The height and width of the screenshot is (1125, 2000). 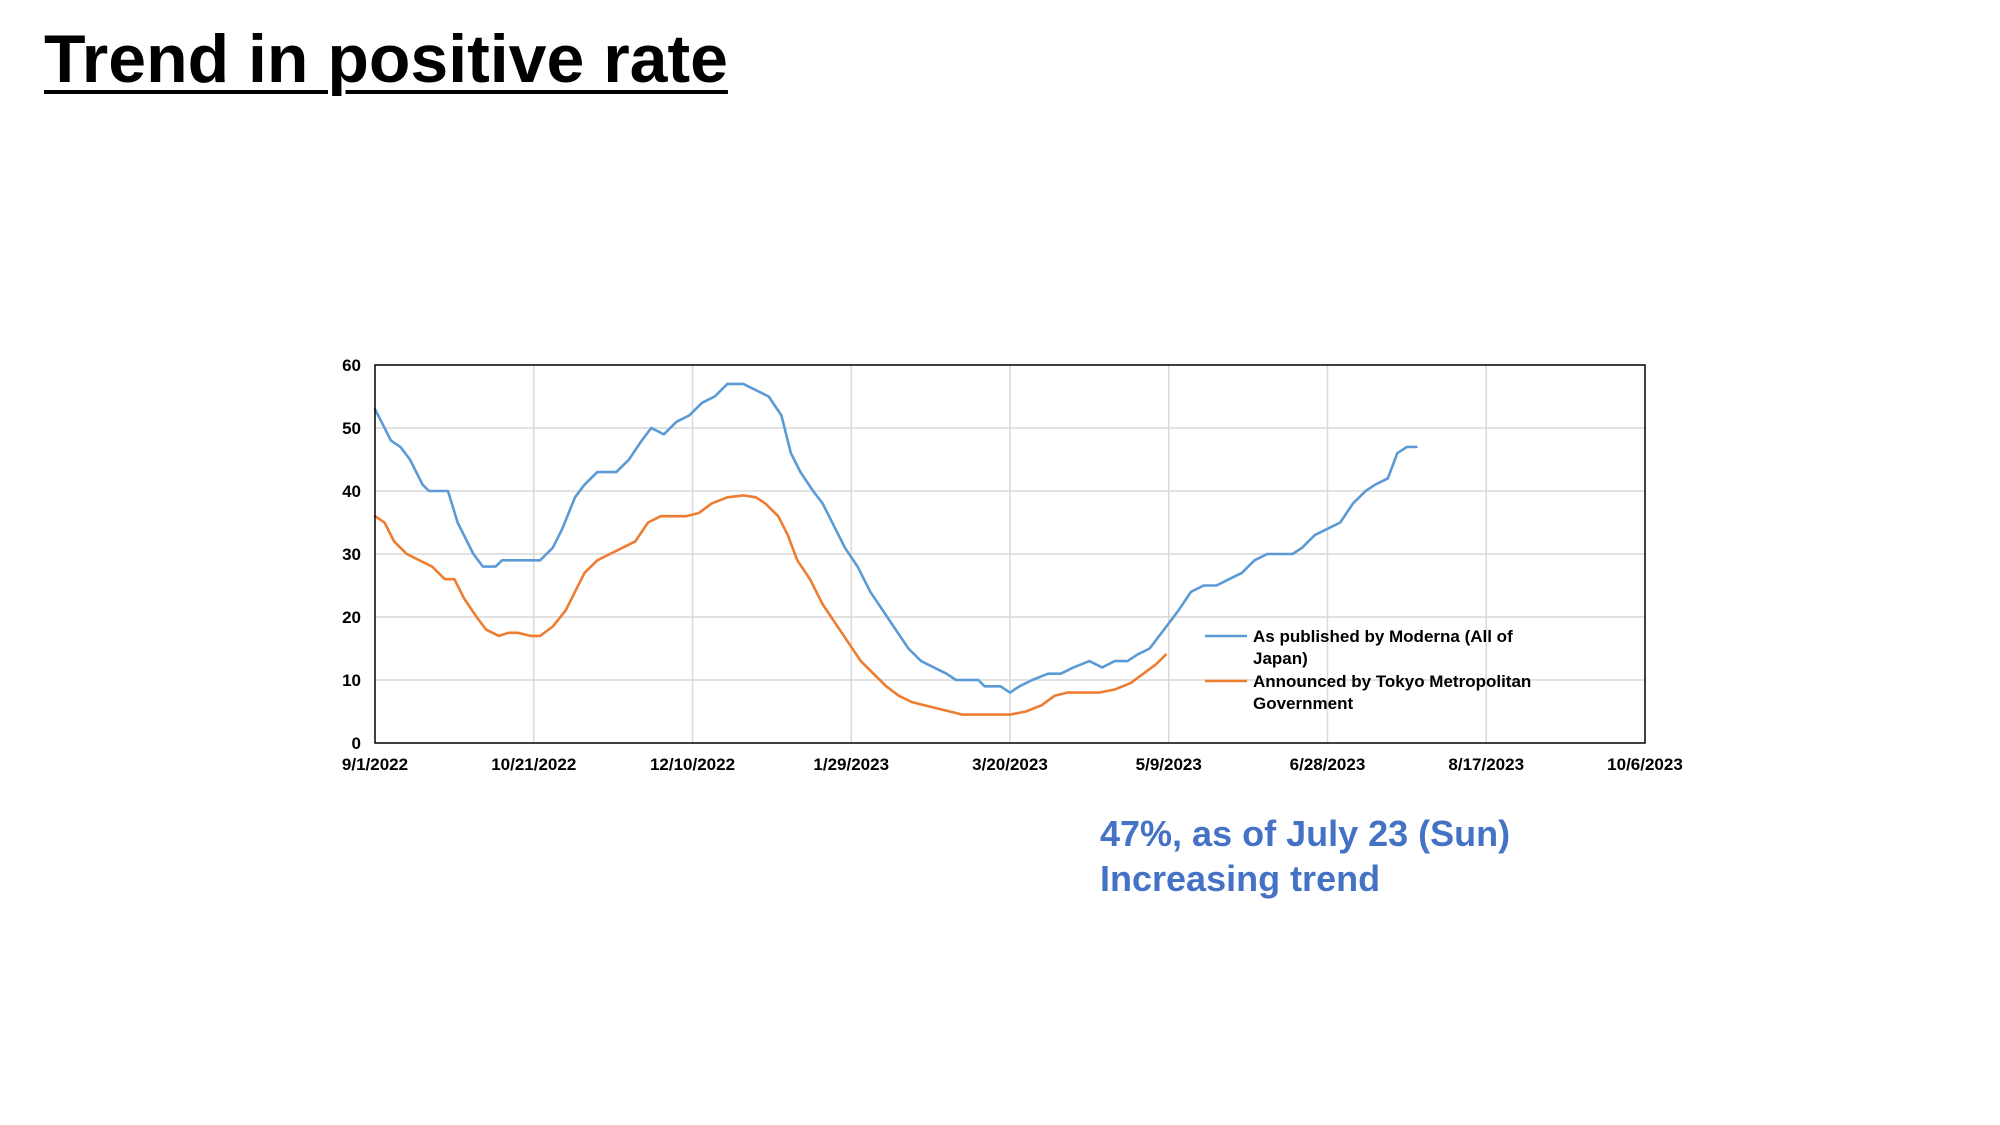 I want to click on y-axis-tick-labels: 0 10 20 30 40 50 60, so click(x=351, y=554).